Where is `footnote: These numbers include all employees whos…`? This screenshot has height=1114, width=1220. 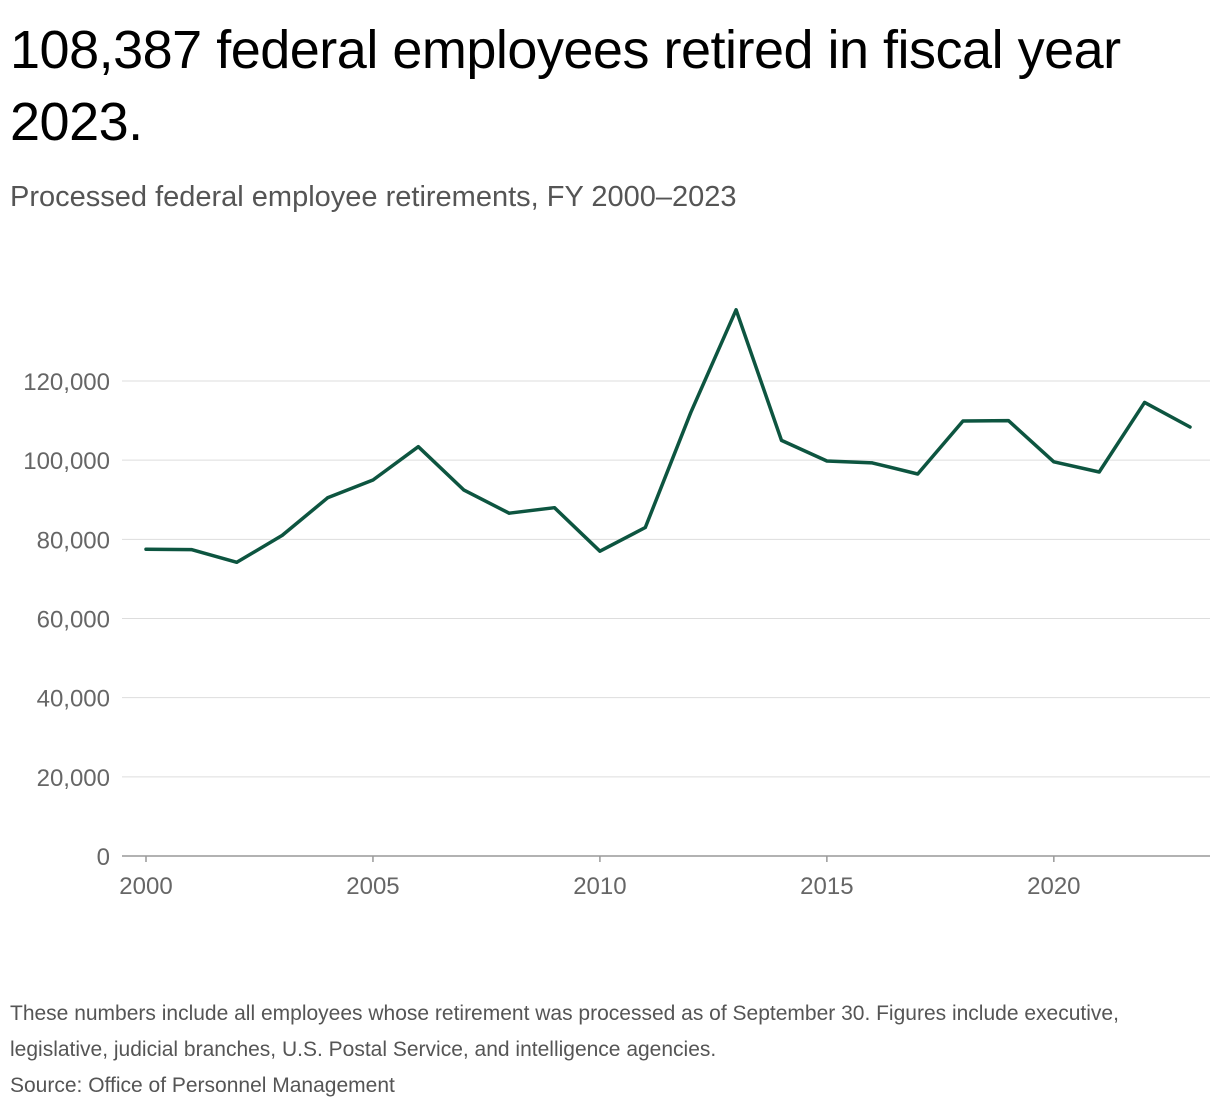 footnote: These numbers include all employees whos… is located at coordinates (564, 1031).